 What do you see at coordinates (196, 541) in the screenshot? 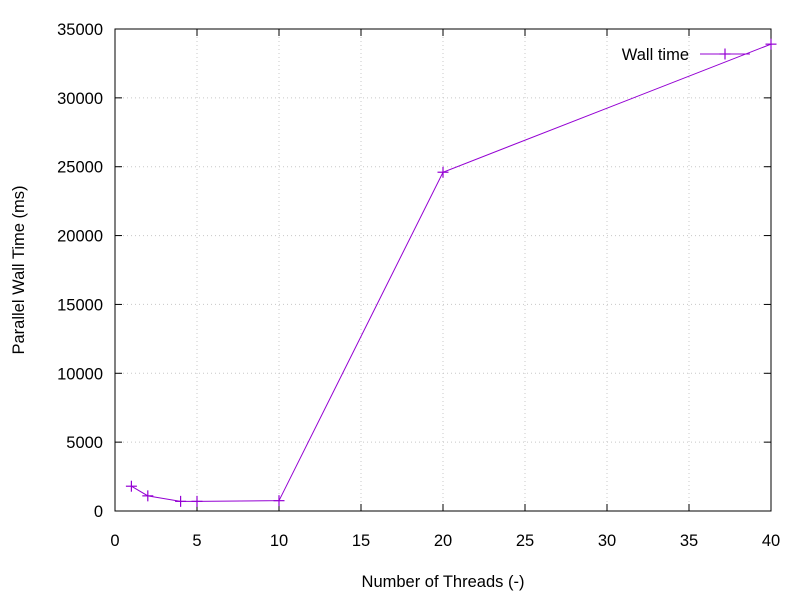
I see `x-tick-label: 5` at bounding box center [196, 541].